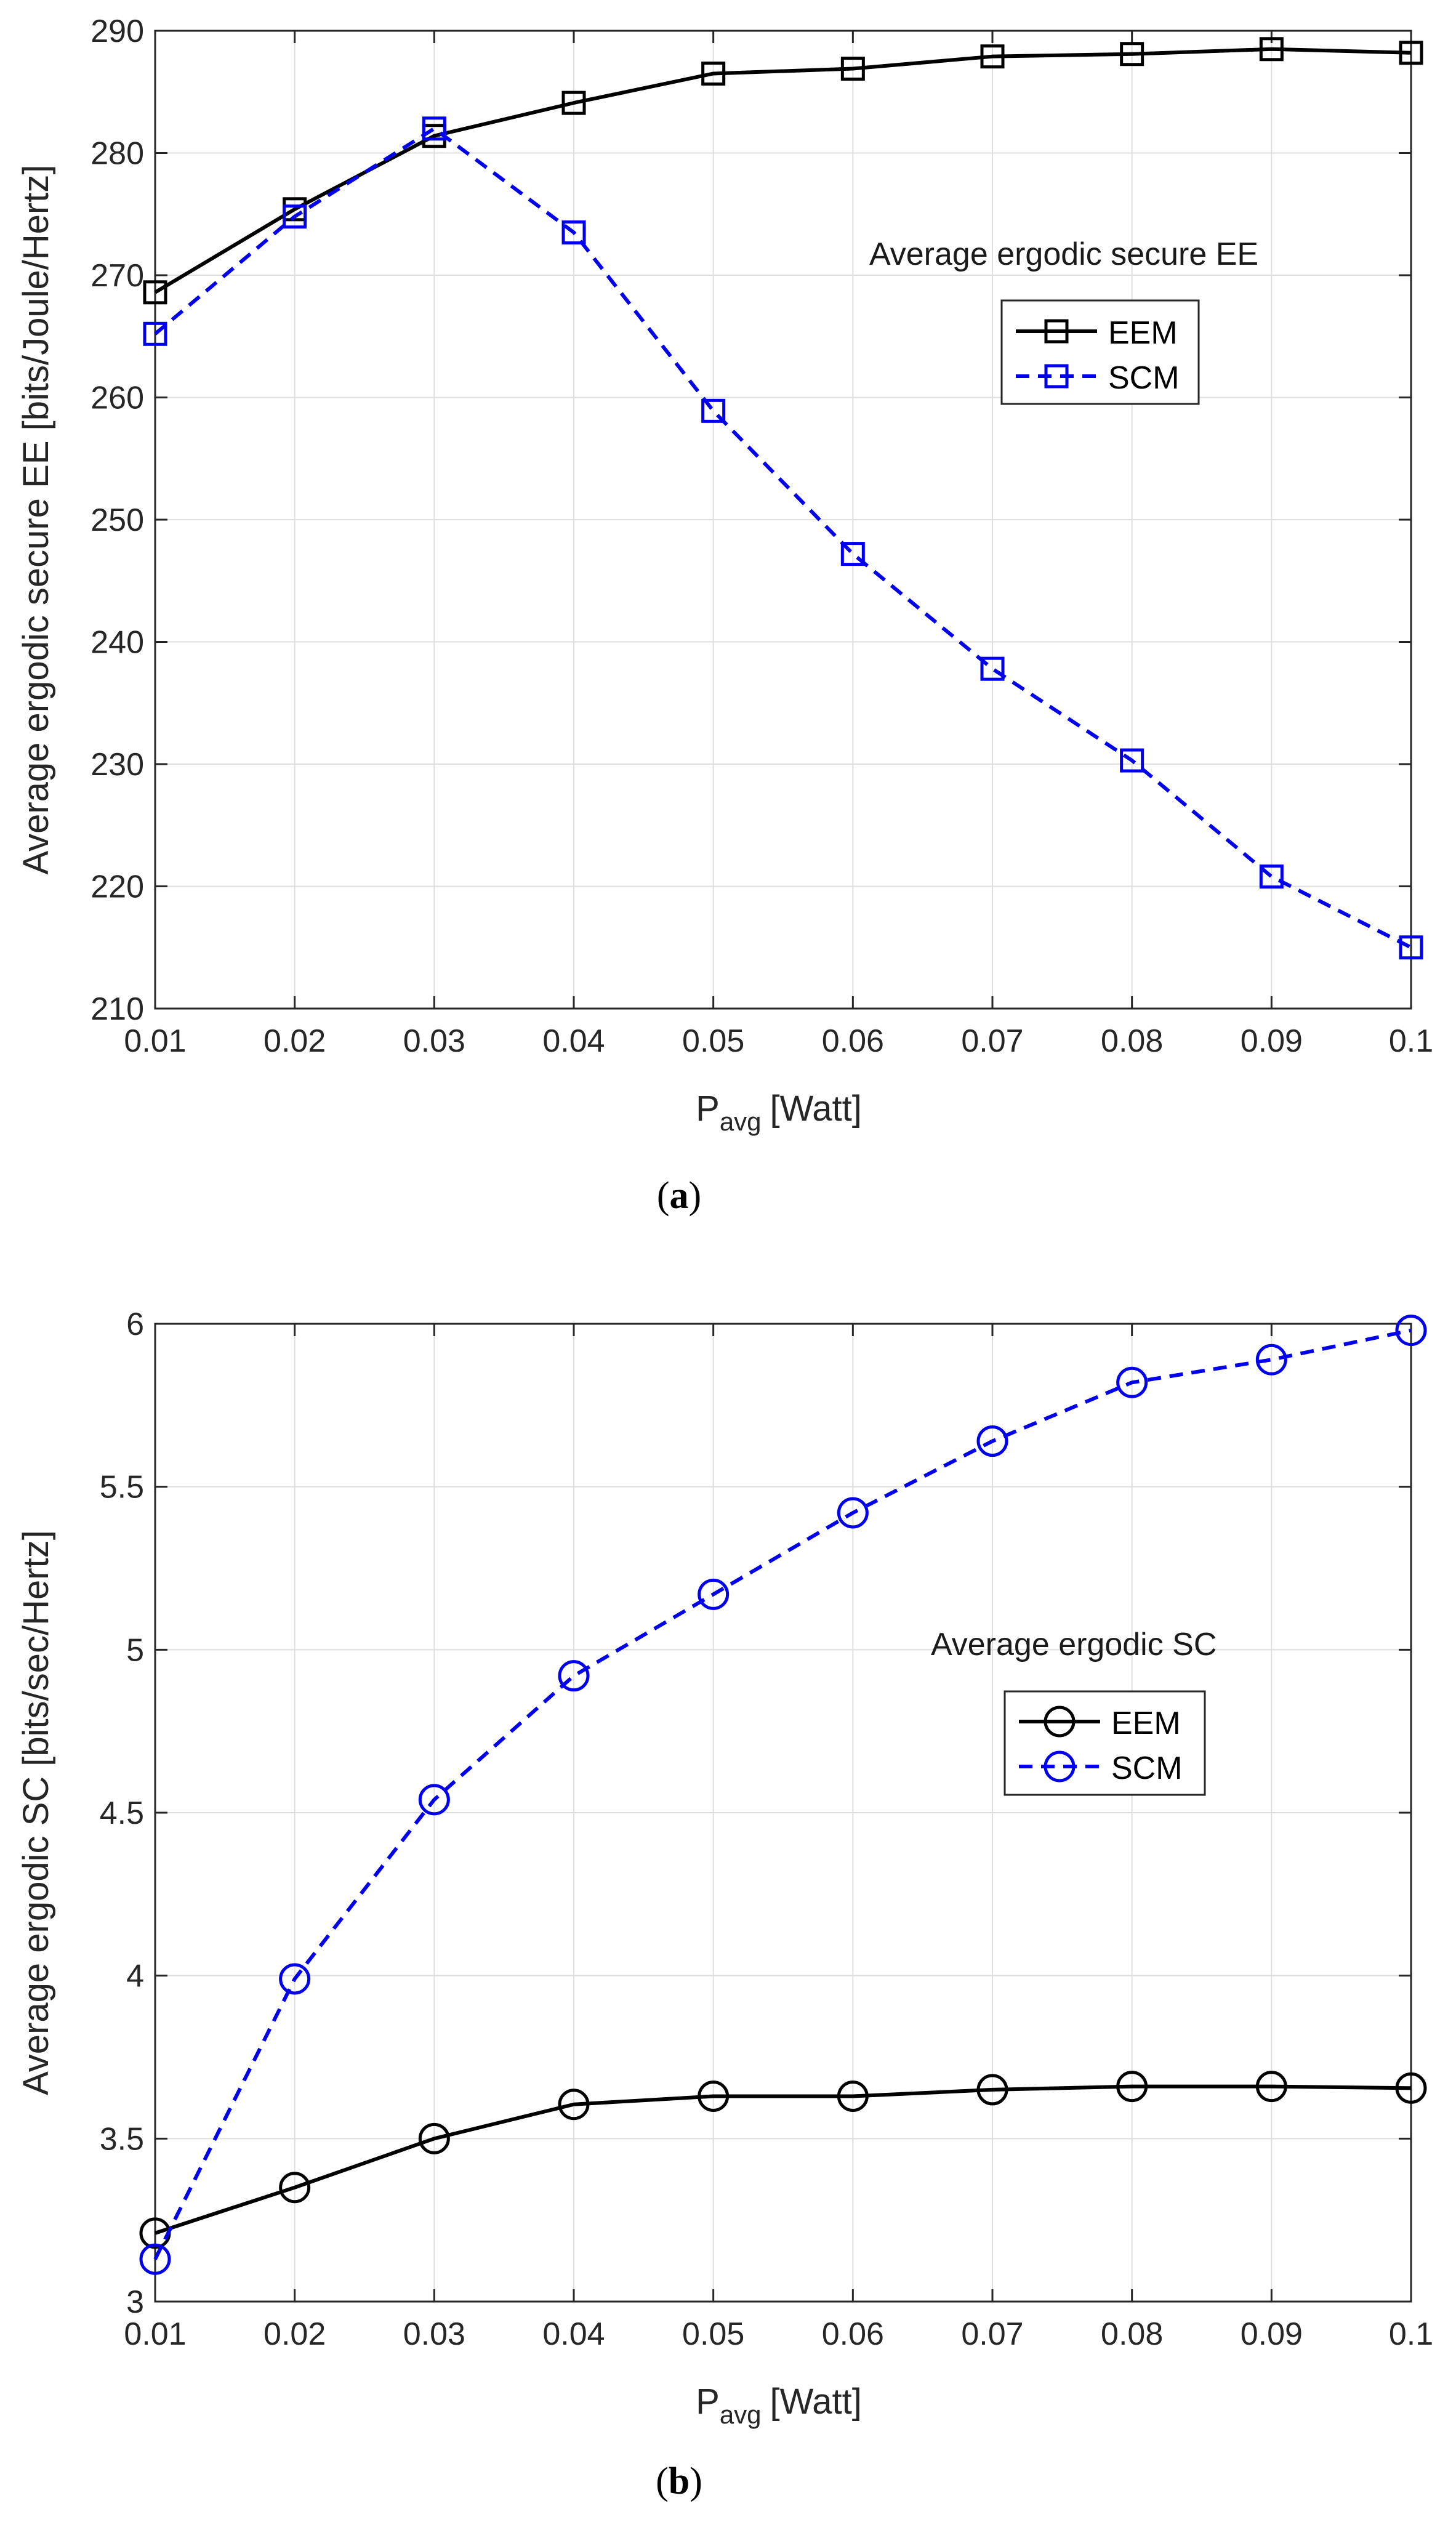  What do you see at coordinates (117, 520) in the screenshot?
I see `chart-a-ytick-label: 250` at bounding box center [117, 520].